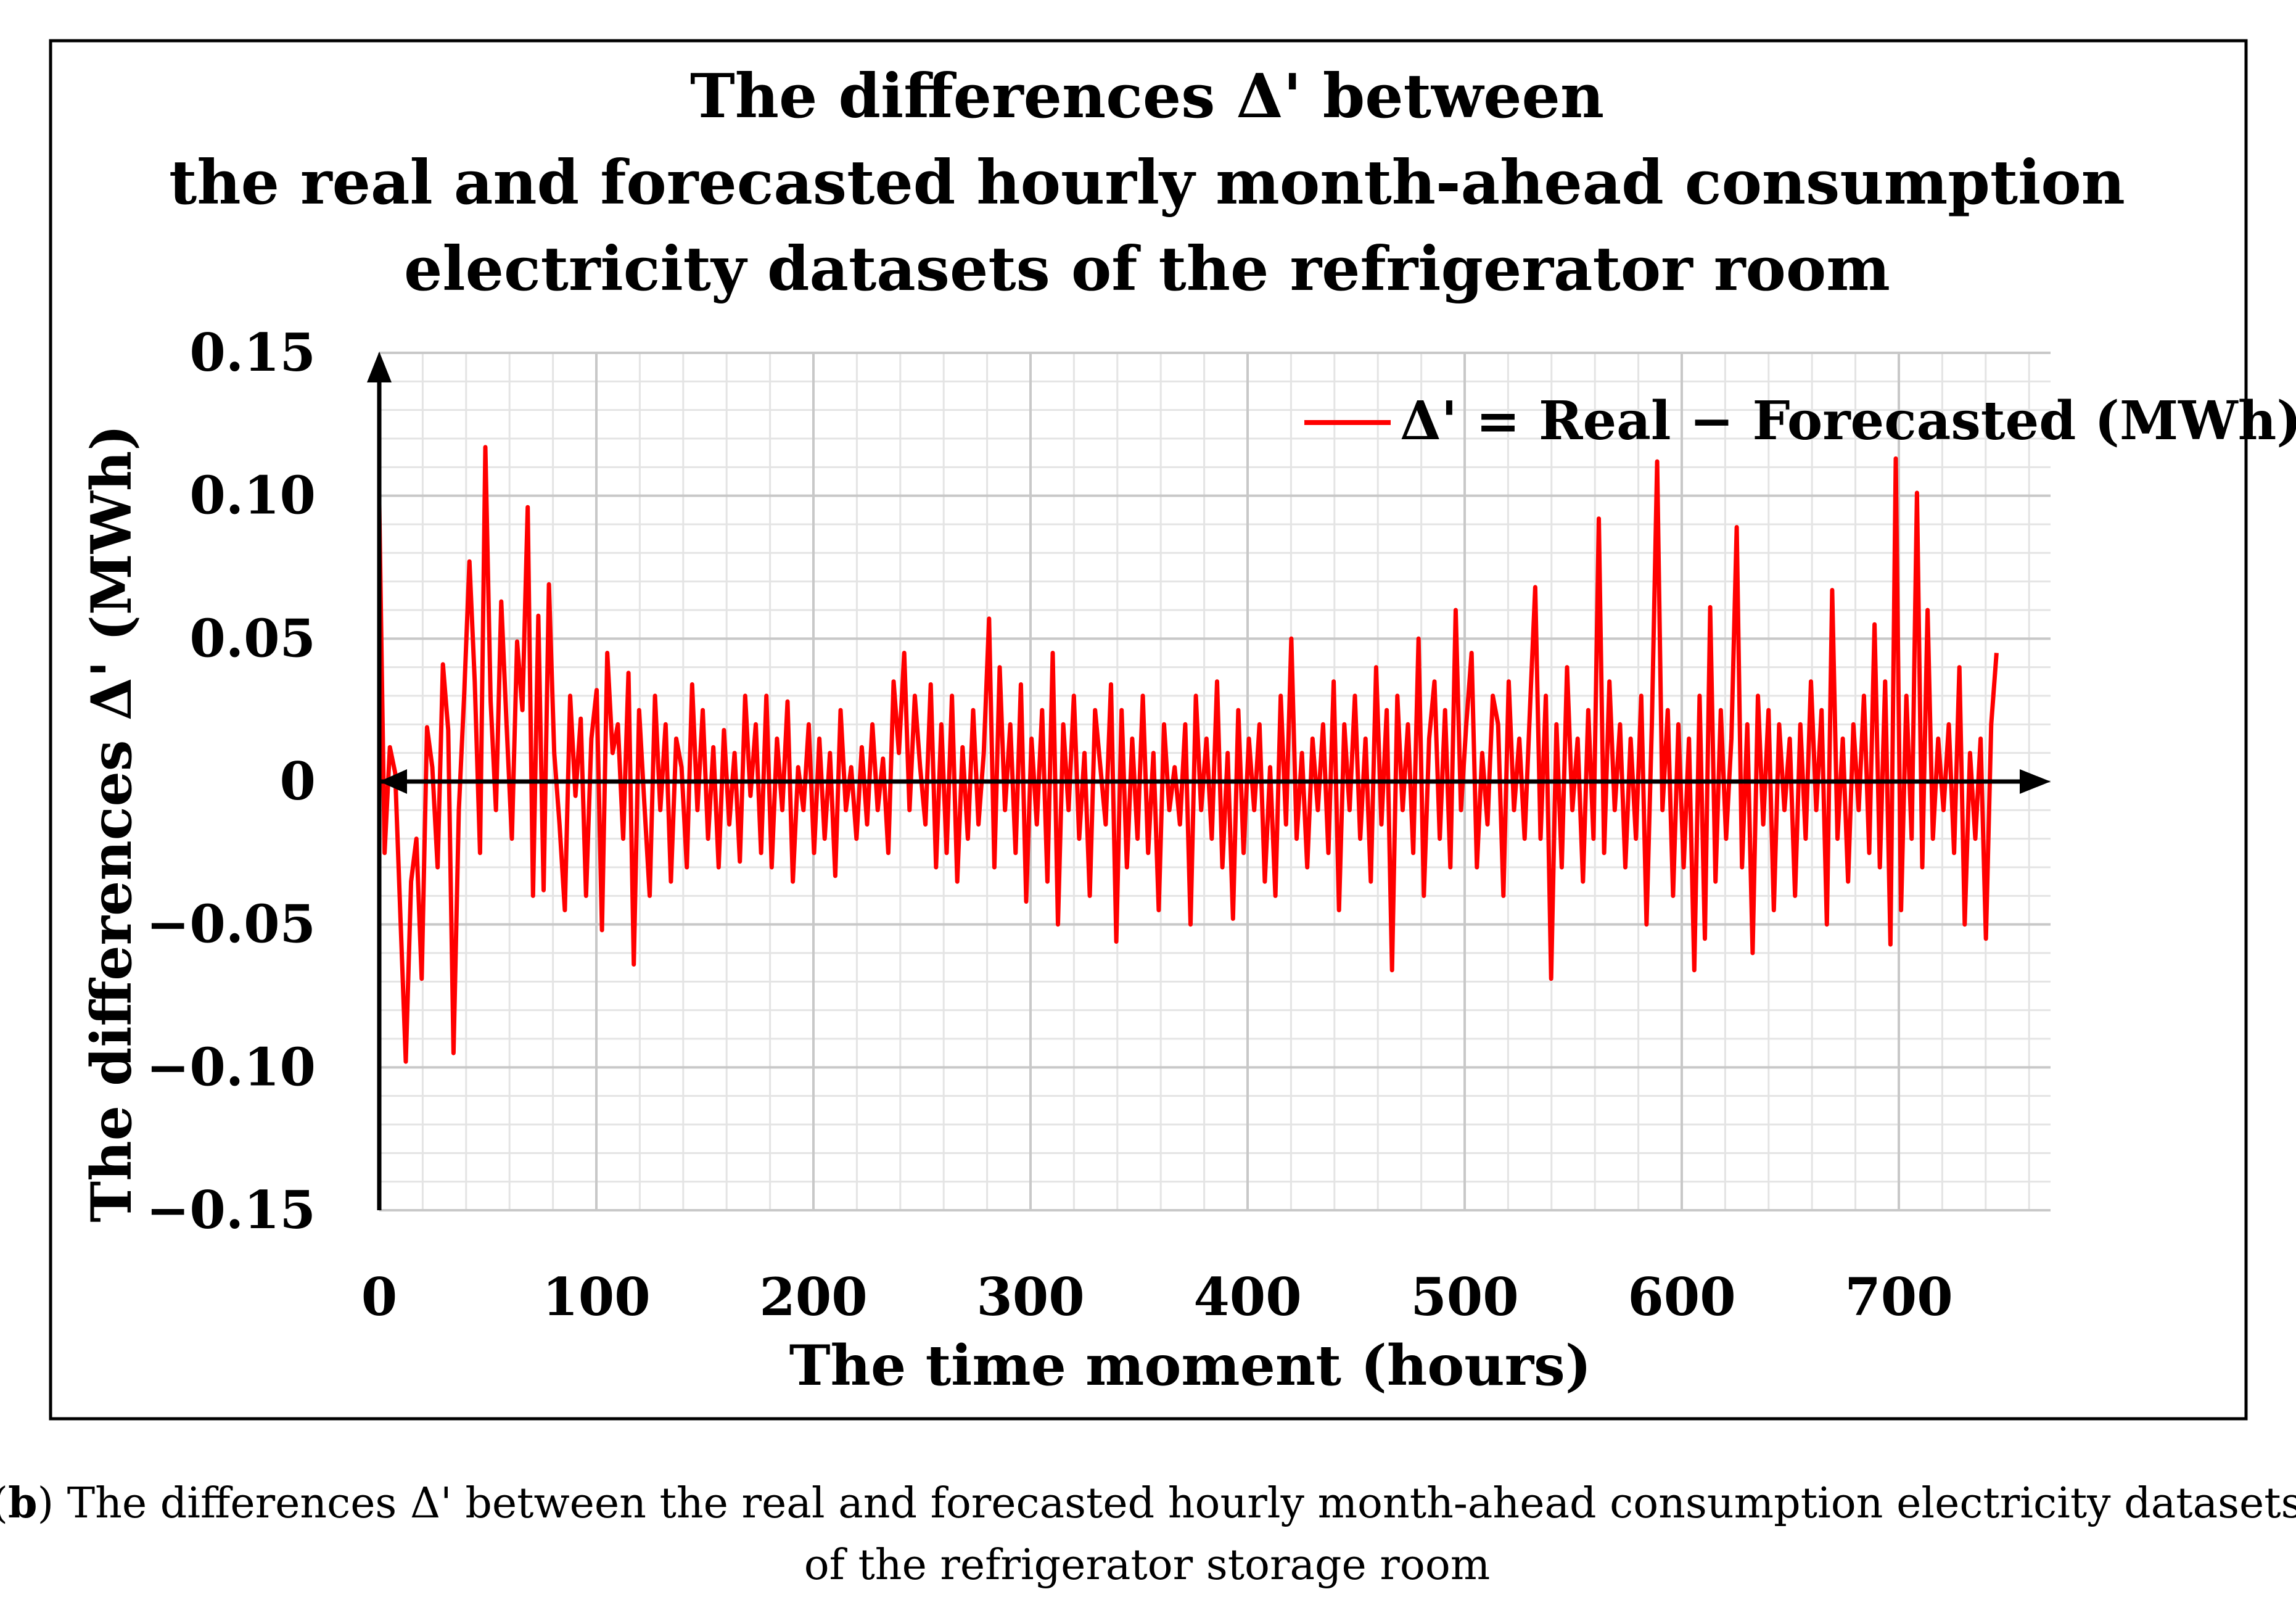  What do you see at coordinates (1247, 1296) in the screenshot?
I see `x-tick-label: 400` at bounding box center [1247, 1296].